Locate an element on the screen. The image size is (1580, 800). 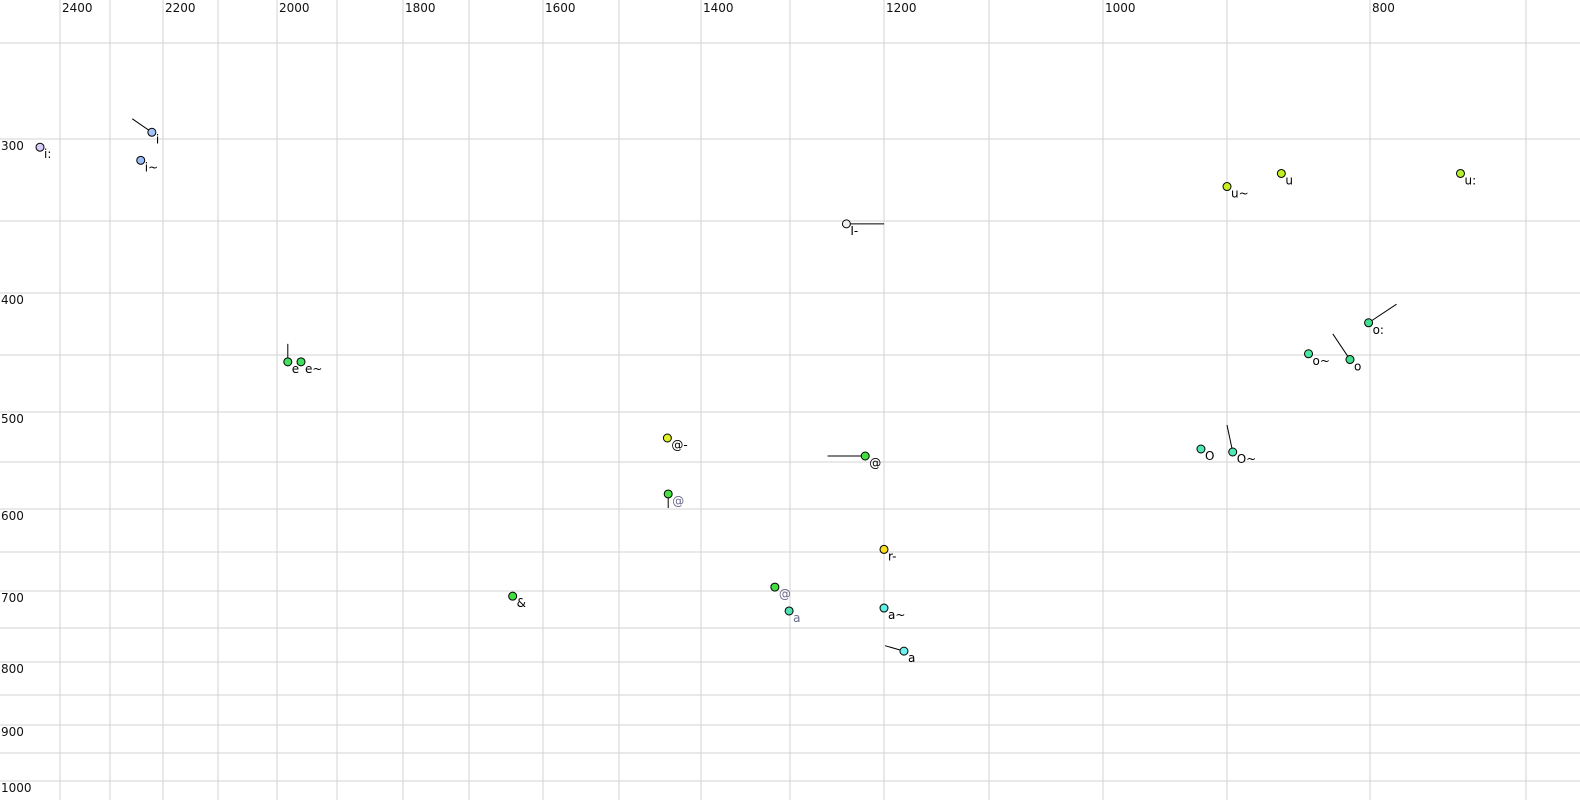
x-tick-label: 1200 is located at coordinates (901, 8).